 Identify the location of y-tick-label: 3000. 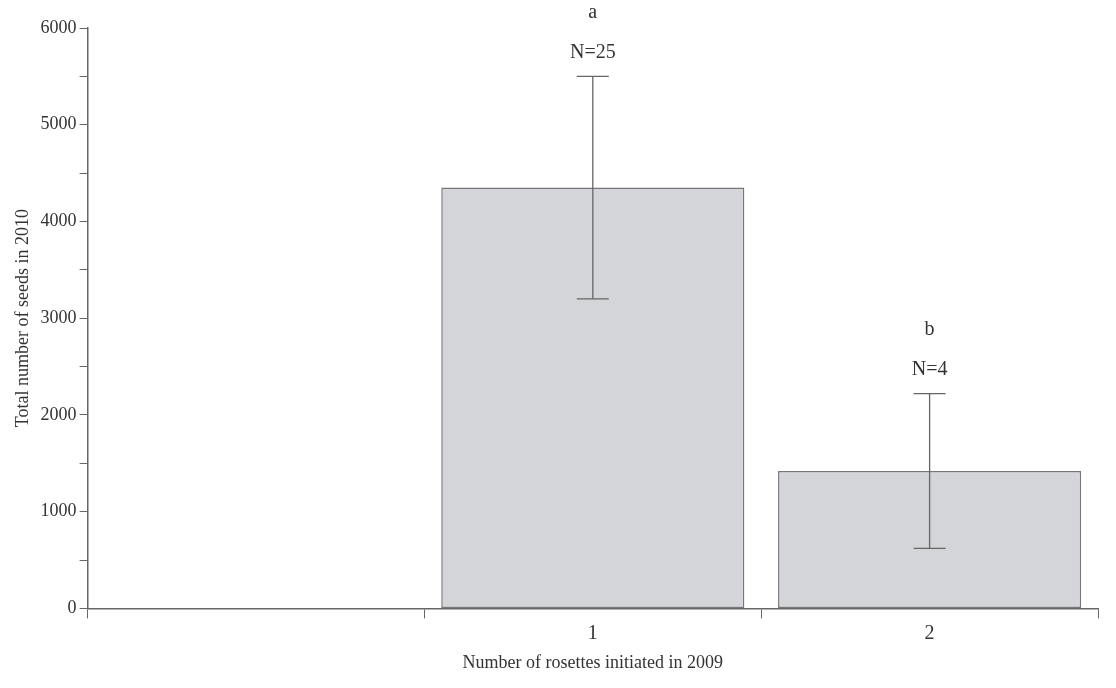
(58, 316).